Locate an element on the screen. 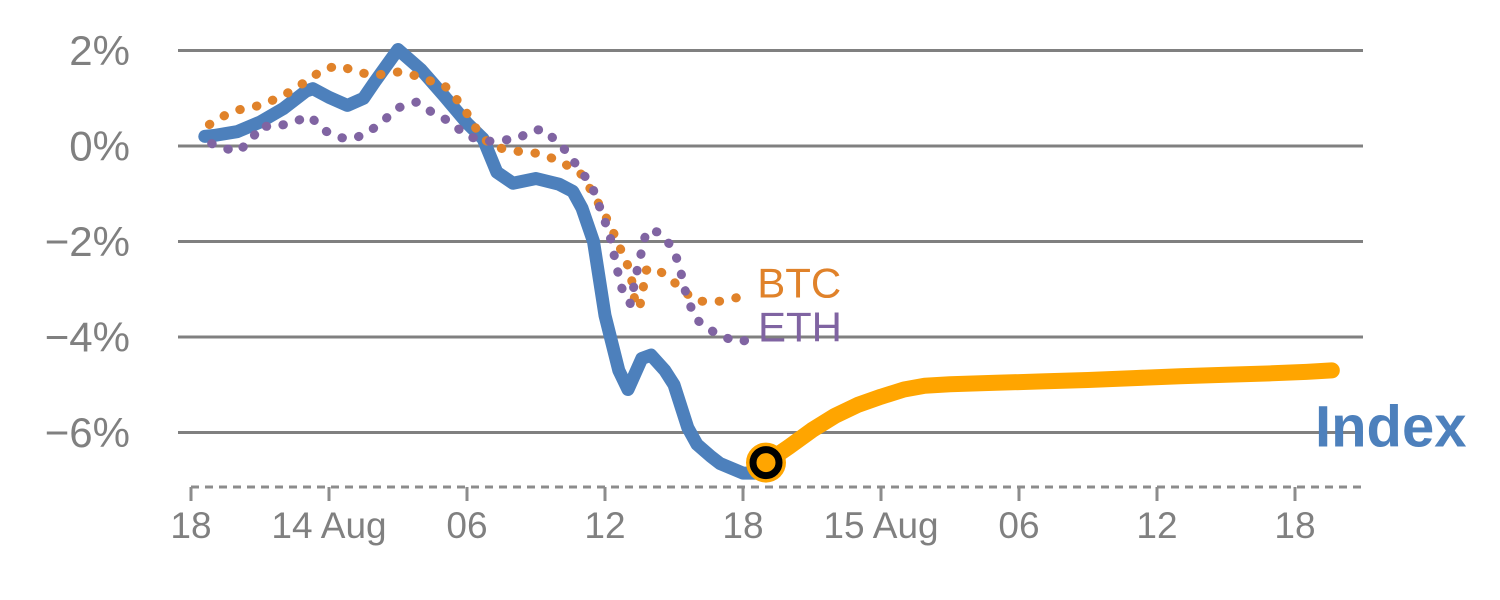  y-axis-tick-label: 0% is located at coordinates (99, 146).